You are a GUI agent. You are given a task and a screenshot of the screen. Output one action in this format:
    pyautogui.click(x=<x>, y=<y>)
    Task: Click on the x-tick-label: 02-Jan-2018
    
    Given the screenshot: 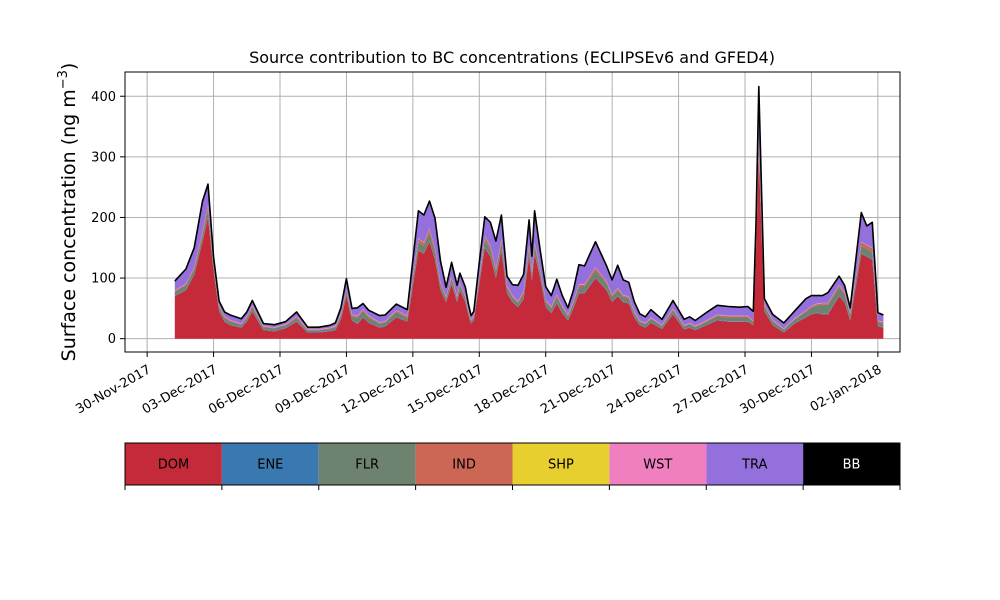 What is the action you would take?
    pyautogui.click(x=846, y=388)
    